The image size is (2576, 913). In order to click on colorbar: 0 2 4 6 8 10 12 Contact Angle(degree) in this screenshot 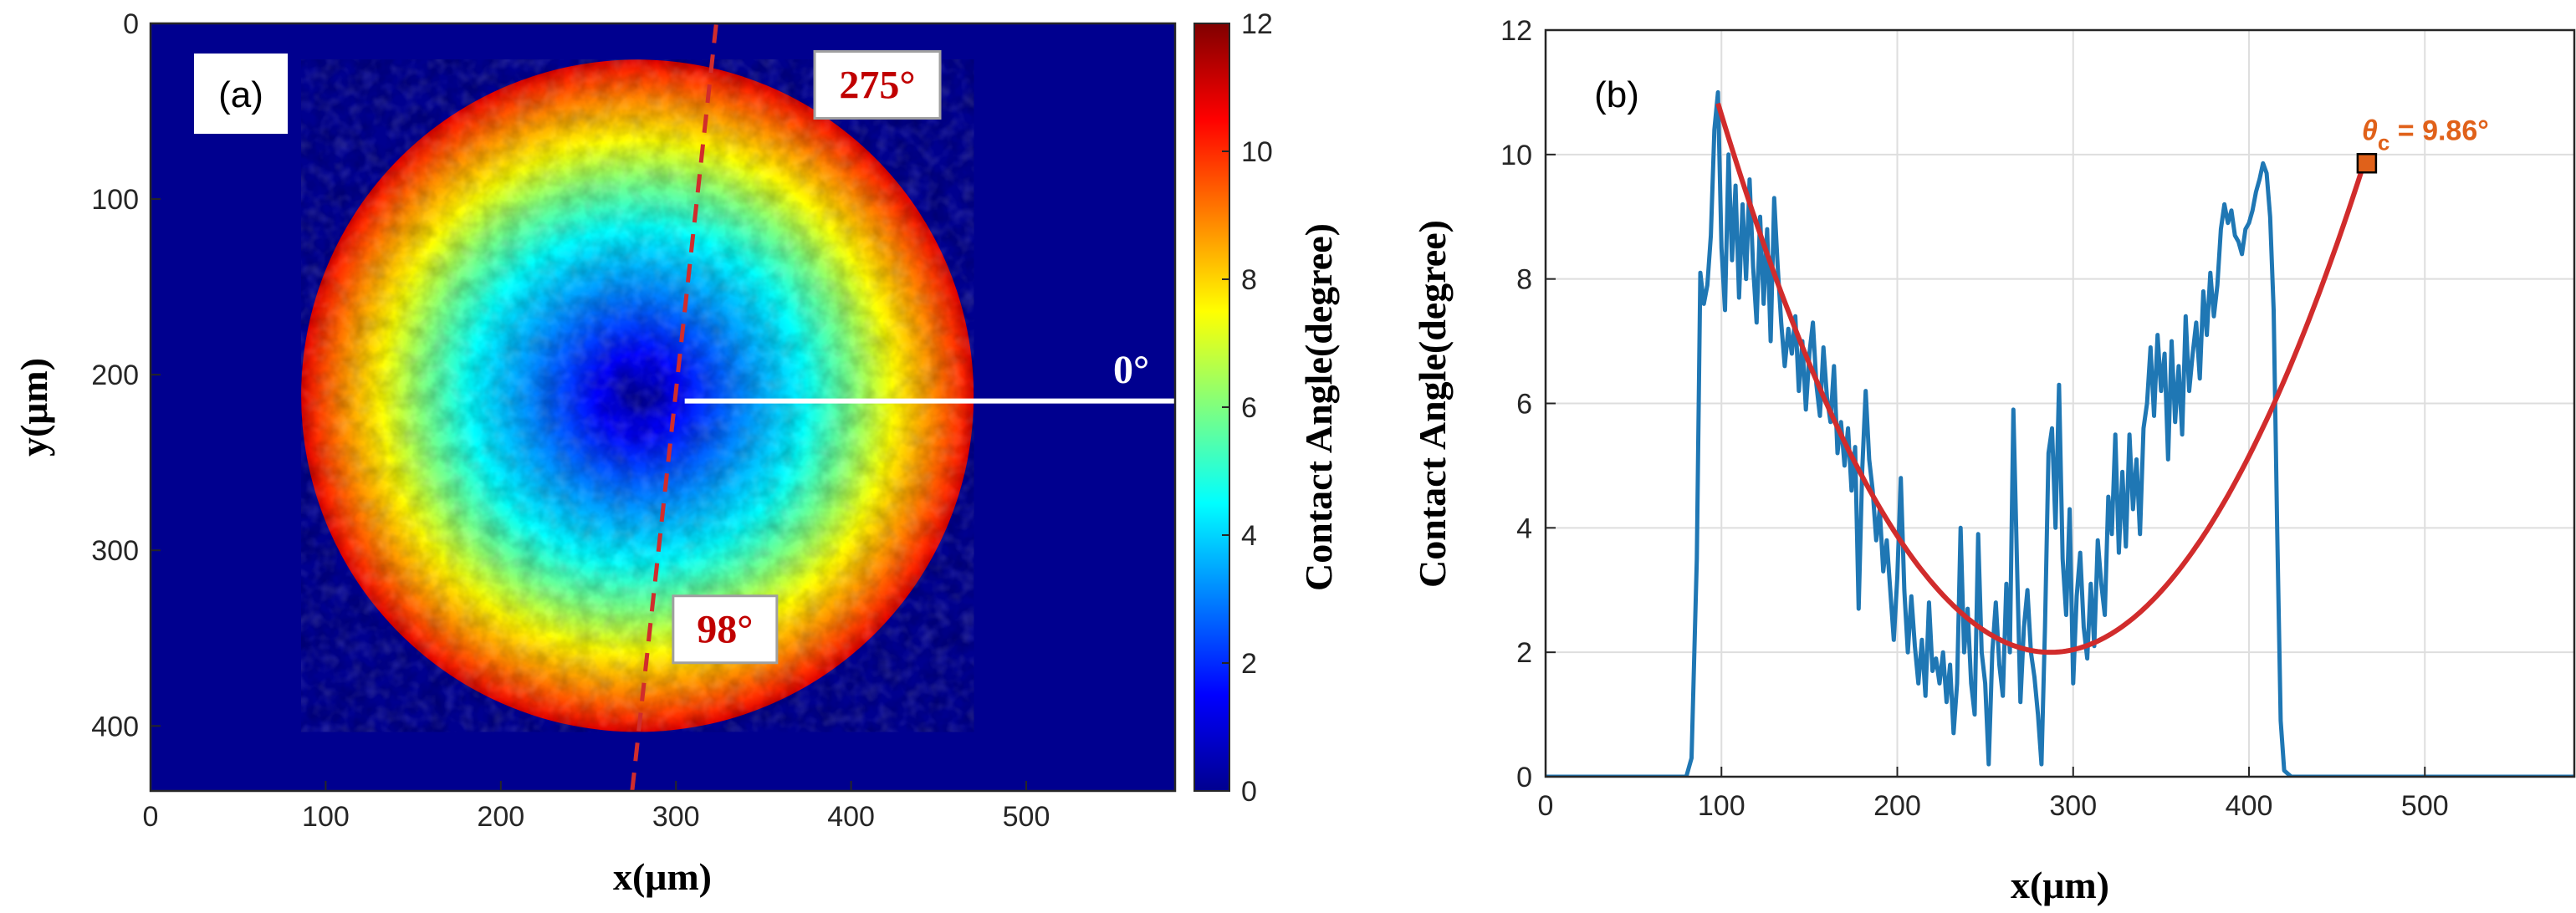, I will do `click(1266, 408)`.